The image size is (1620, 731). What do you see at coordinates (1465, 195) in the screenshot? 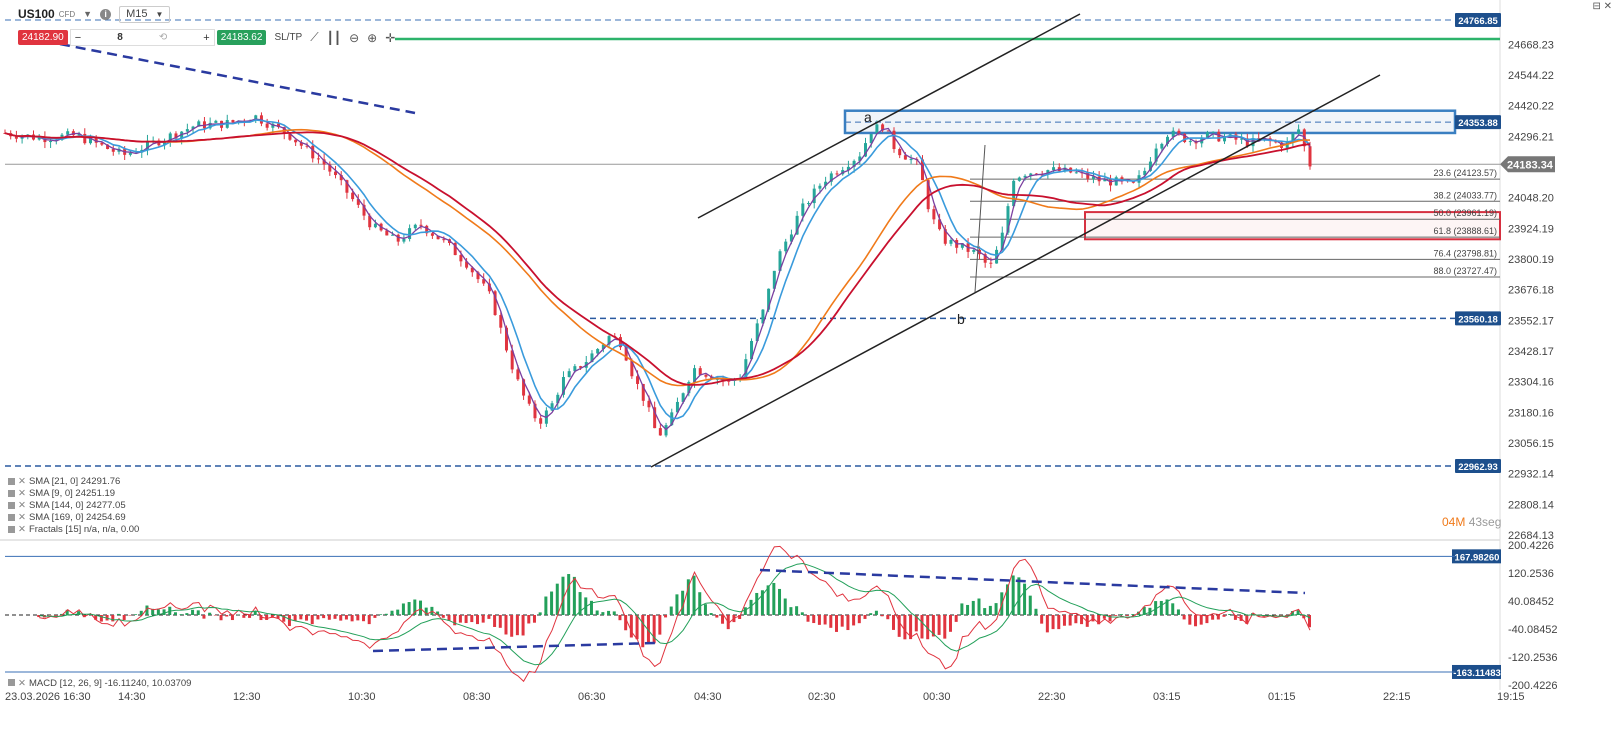
I see `fib-label: 38.2 (24033.77)` at bounding box center [1465, 195].